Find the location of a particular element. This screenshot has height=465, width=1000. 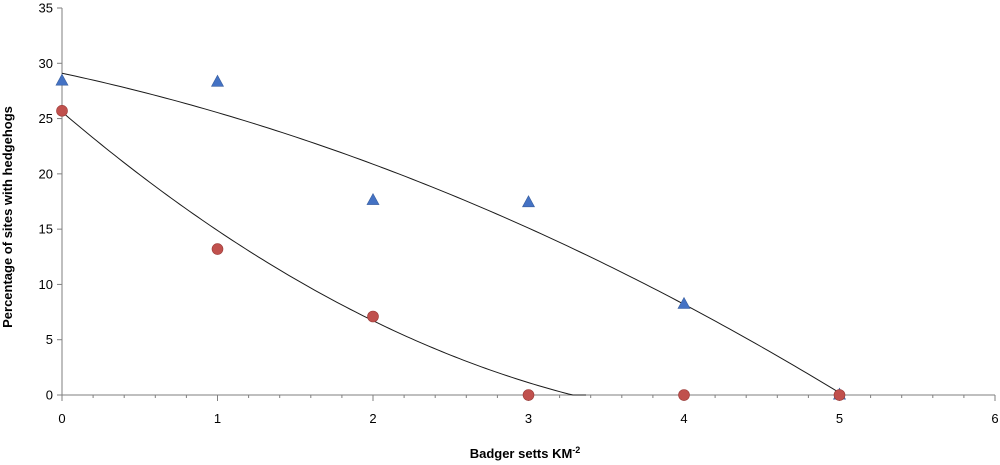

x-tick-label: 2 is located at coordinates (372, 418).